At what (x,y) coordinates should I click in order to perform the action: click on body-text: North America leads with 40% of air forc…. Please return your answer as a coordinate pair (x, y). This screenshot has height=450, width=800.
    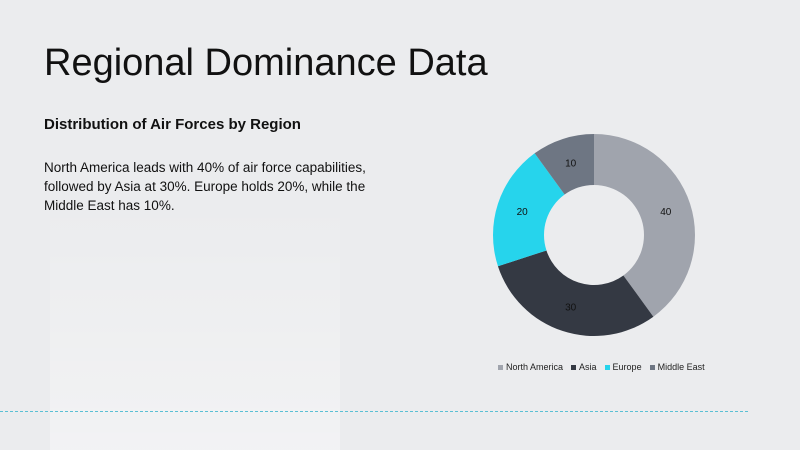
    Looking at the image, I should click on (205, 186).